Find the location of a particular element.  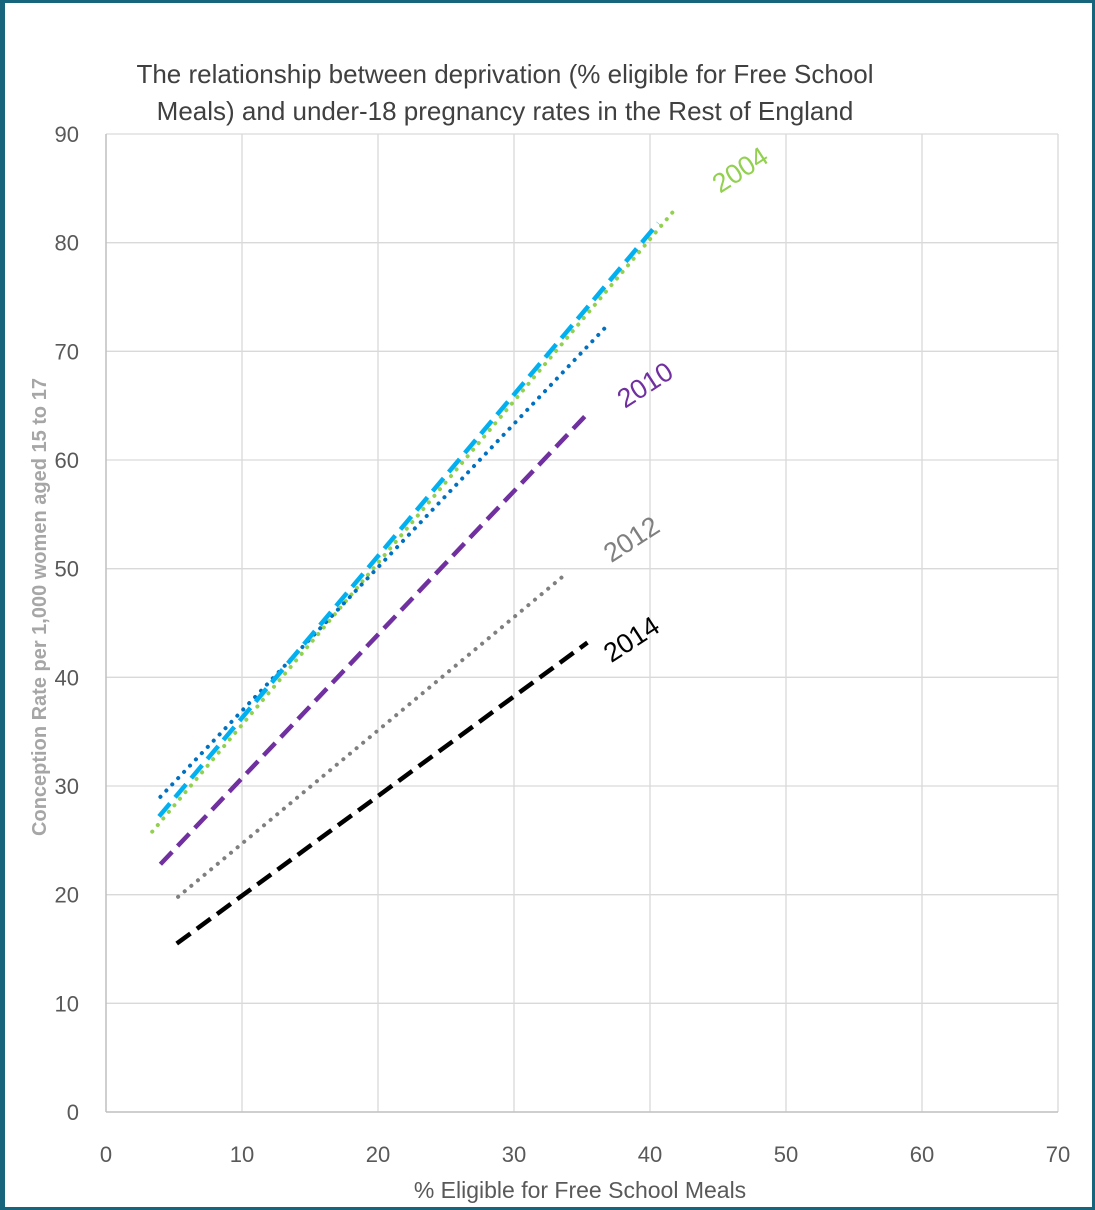

year-label-2012: 2012 is located at coordinates (631, 539).